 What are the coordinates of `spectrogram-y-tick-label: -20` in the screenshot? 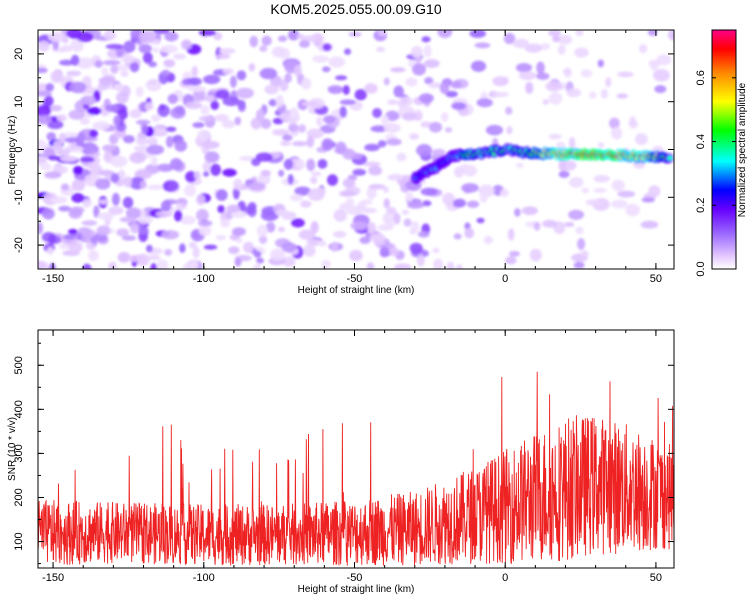 It's located at (19, 245).